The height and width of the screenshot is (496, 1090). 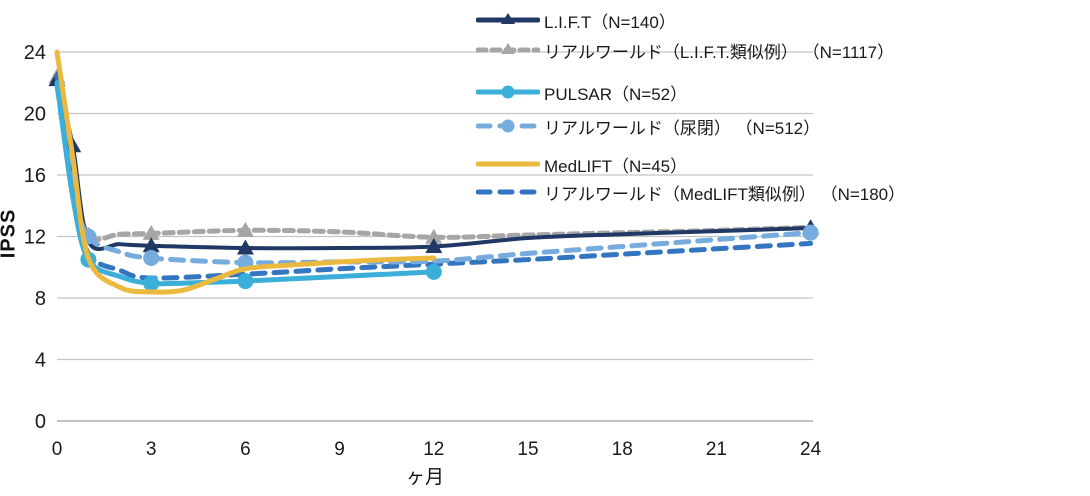 I want to click on legend-label: PULSAR（N=52）, so click(x=616, y=94).